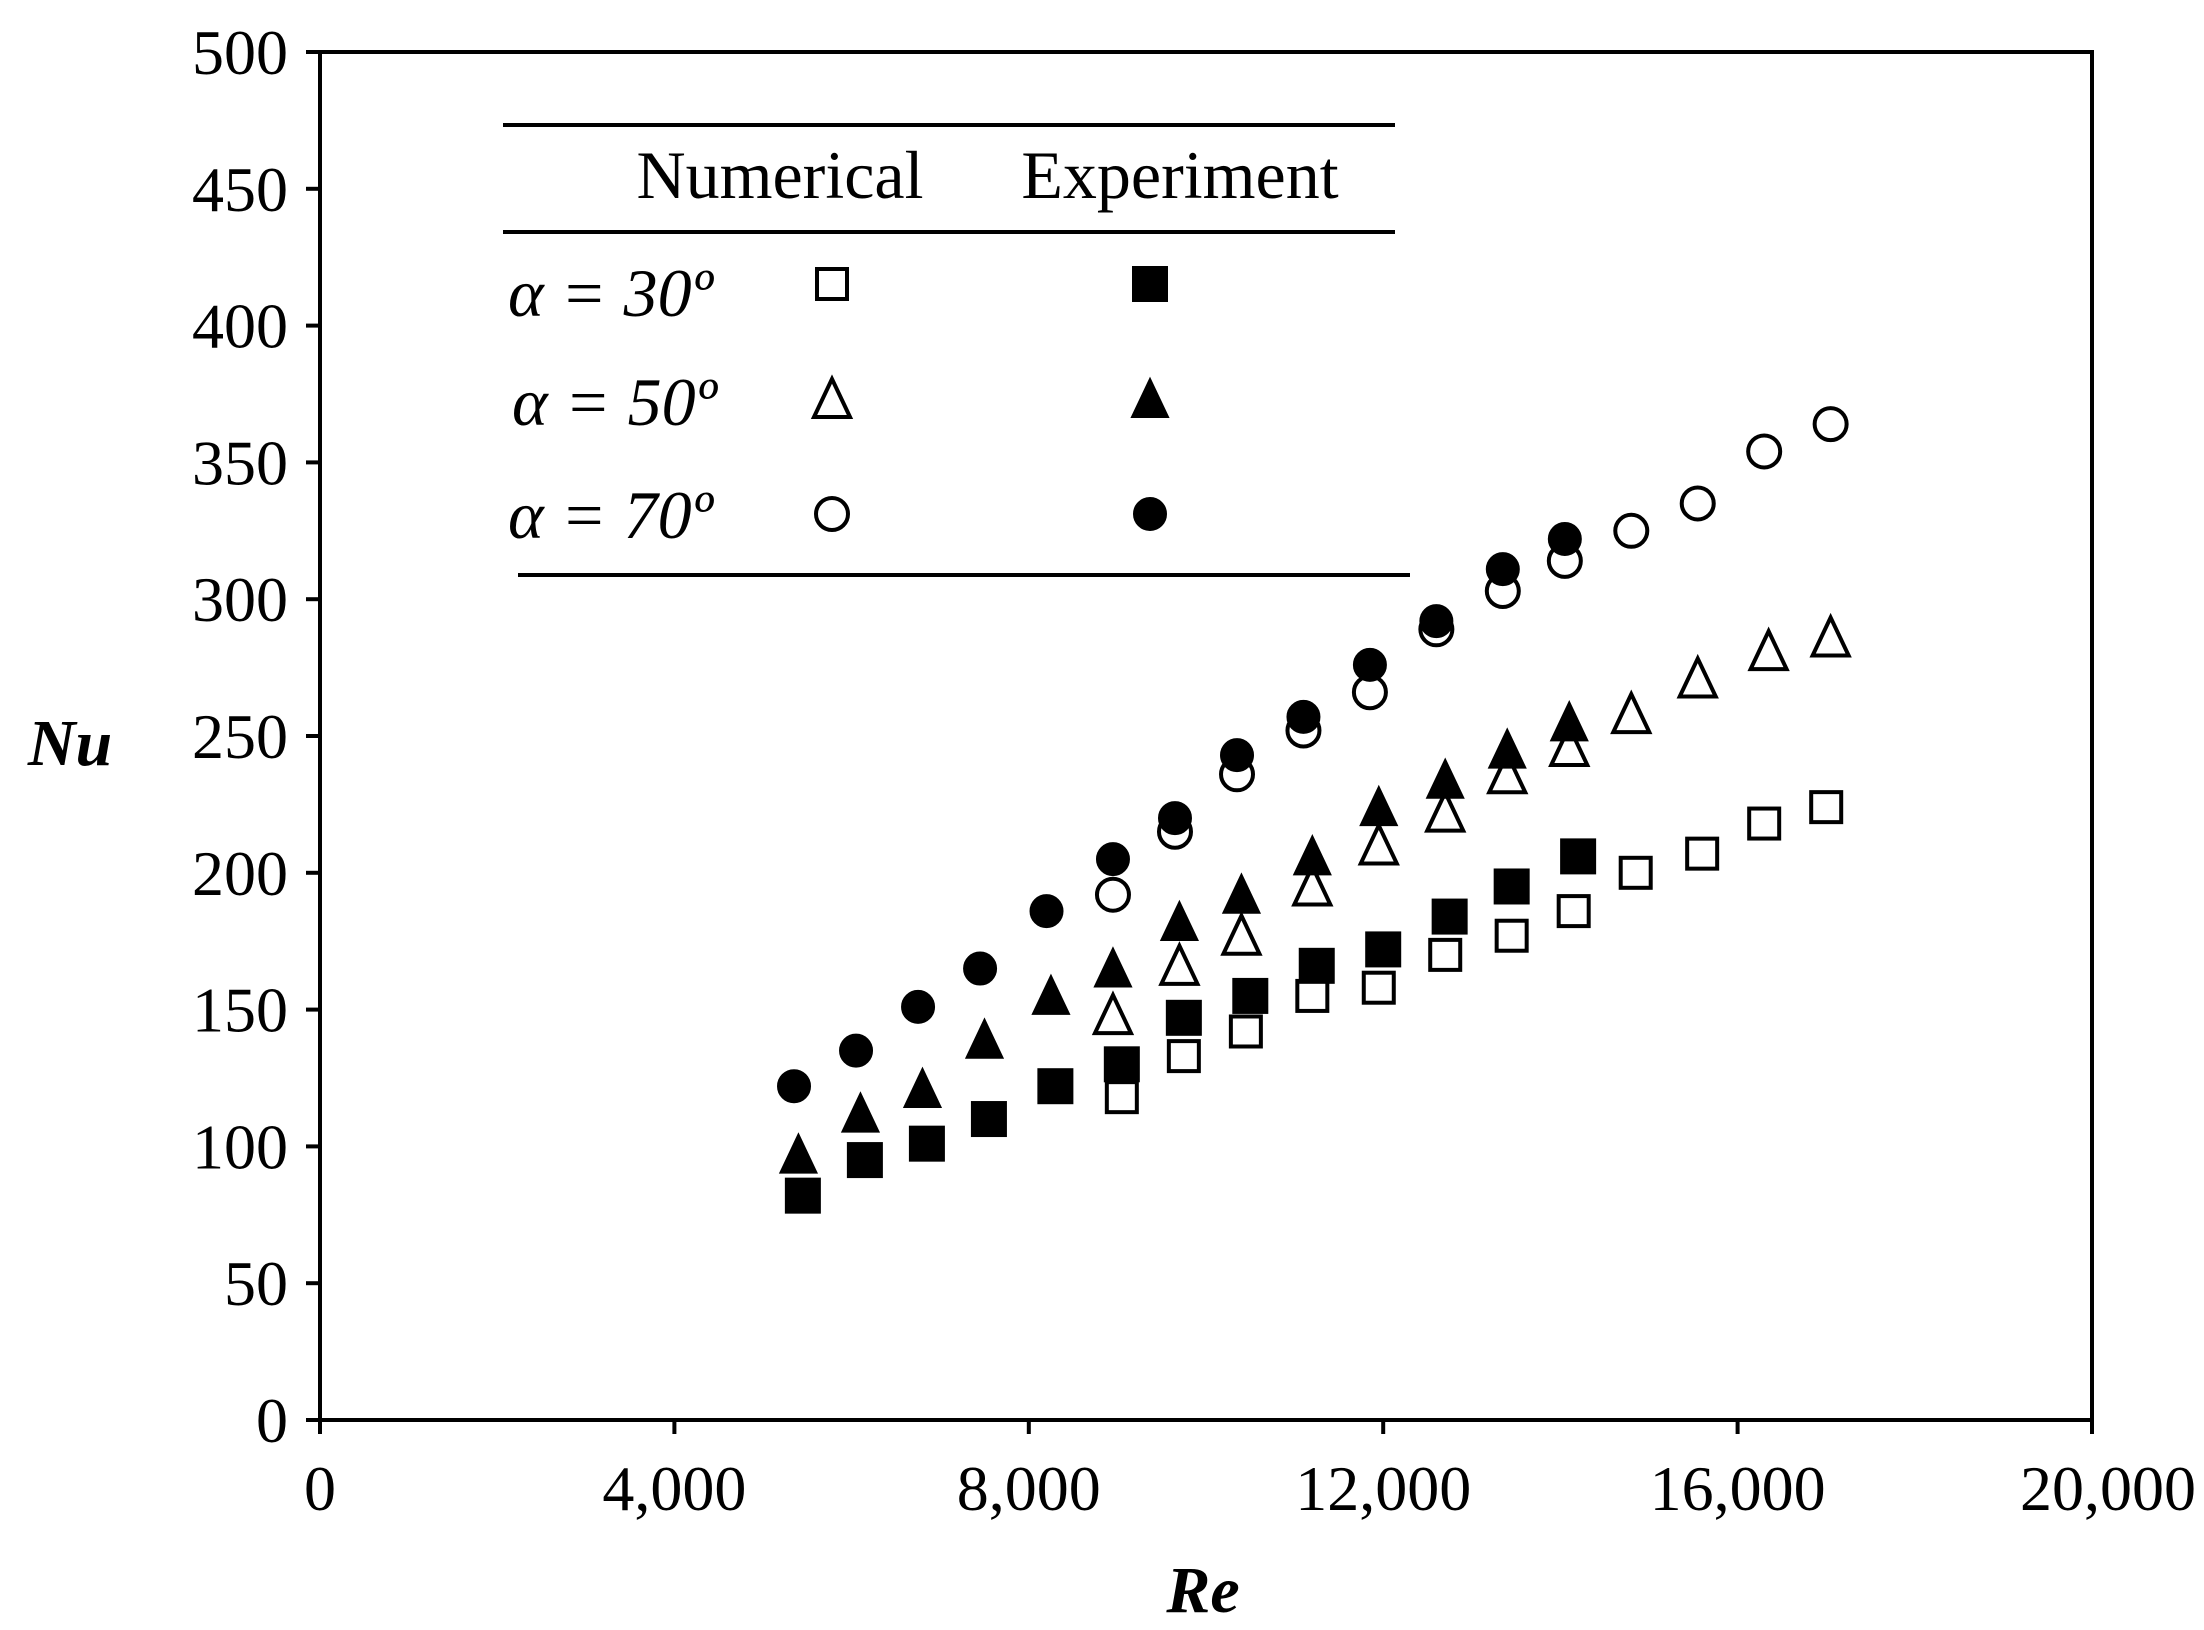 The width and height of the screenshot is (2204, 1630). Describe the element at coordinates (240, 189) in the screenshot. I see `y-tick-label: 450` at that location.